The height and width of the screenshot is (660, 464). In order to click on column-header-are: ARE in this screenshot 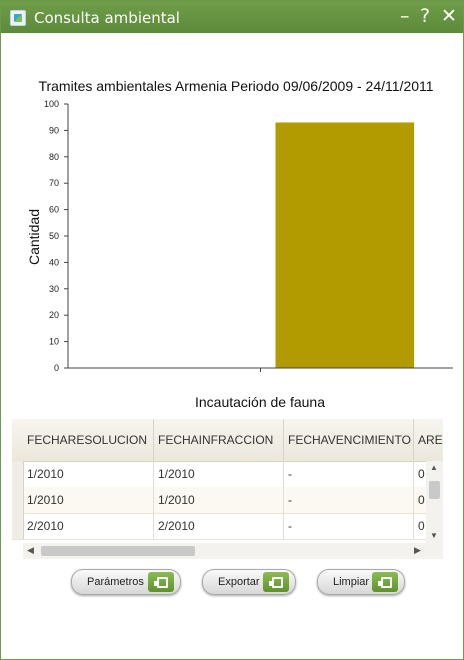, I will do `click(430, 440)`.